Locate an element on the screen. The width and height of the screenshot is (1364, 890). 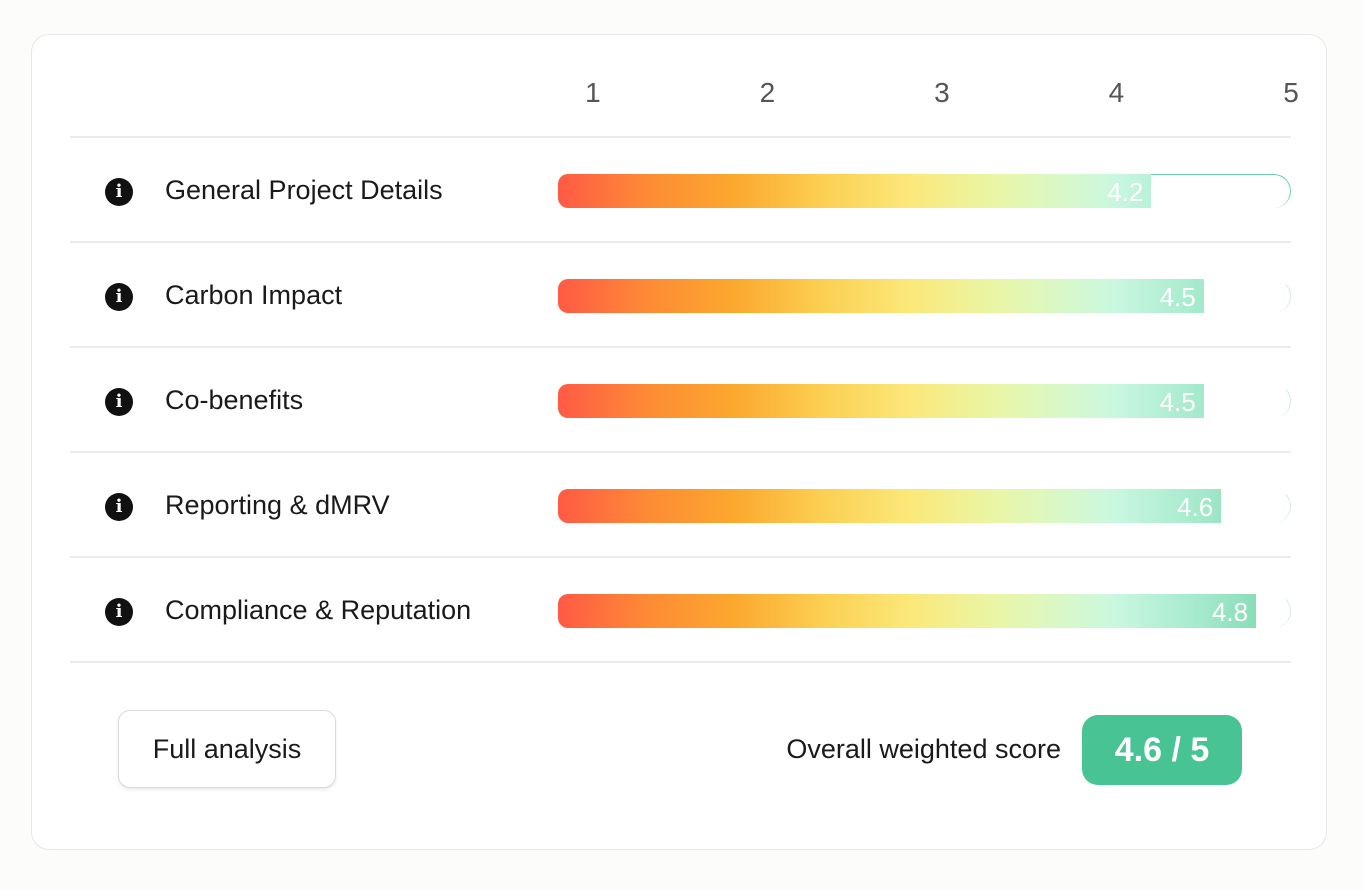
score-row: i Co-benefits 4.5 is located at coordinates (680, 400).